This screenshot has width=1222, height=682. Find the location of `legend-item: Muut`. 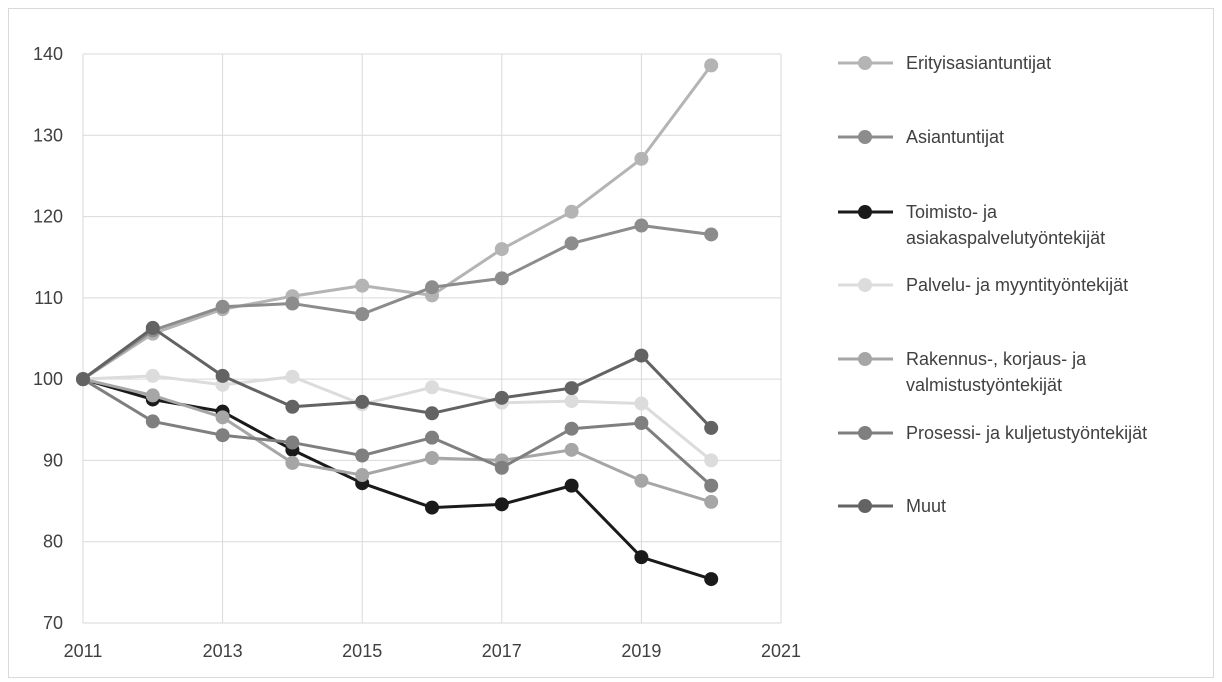

legend-item: Muut is located at coordinates (892, 506).